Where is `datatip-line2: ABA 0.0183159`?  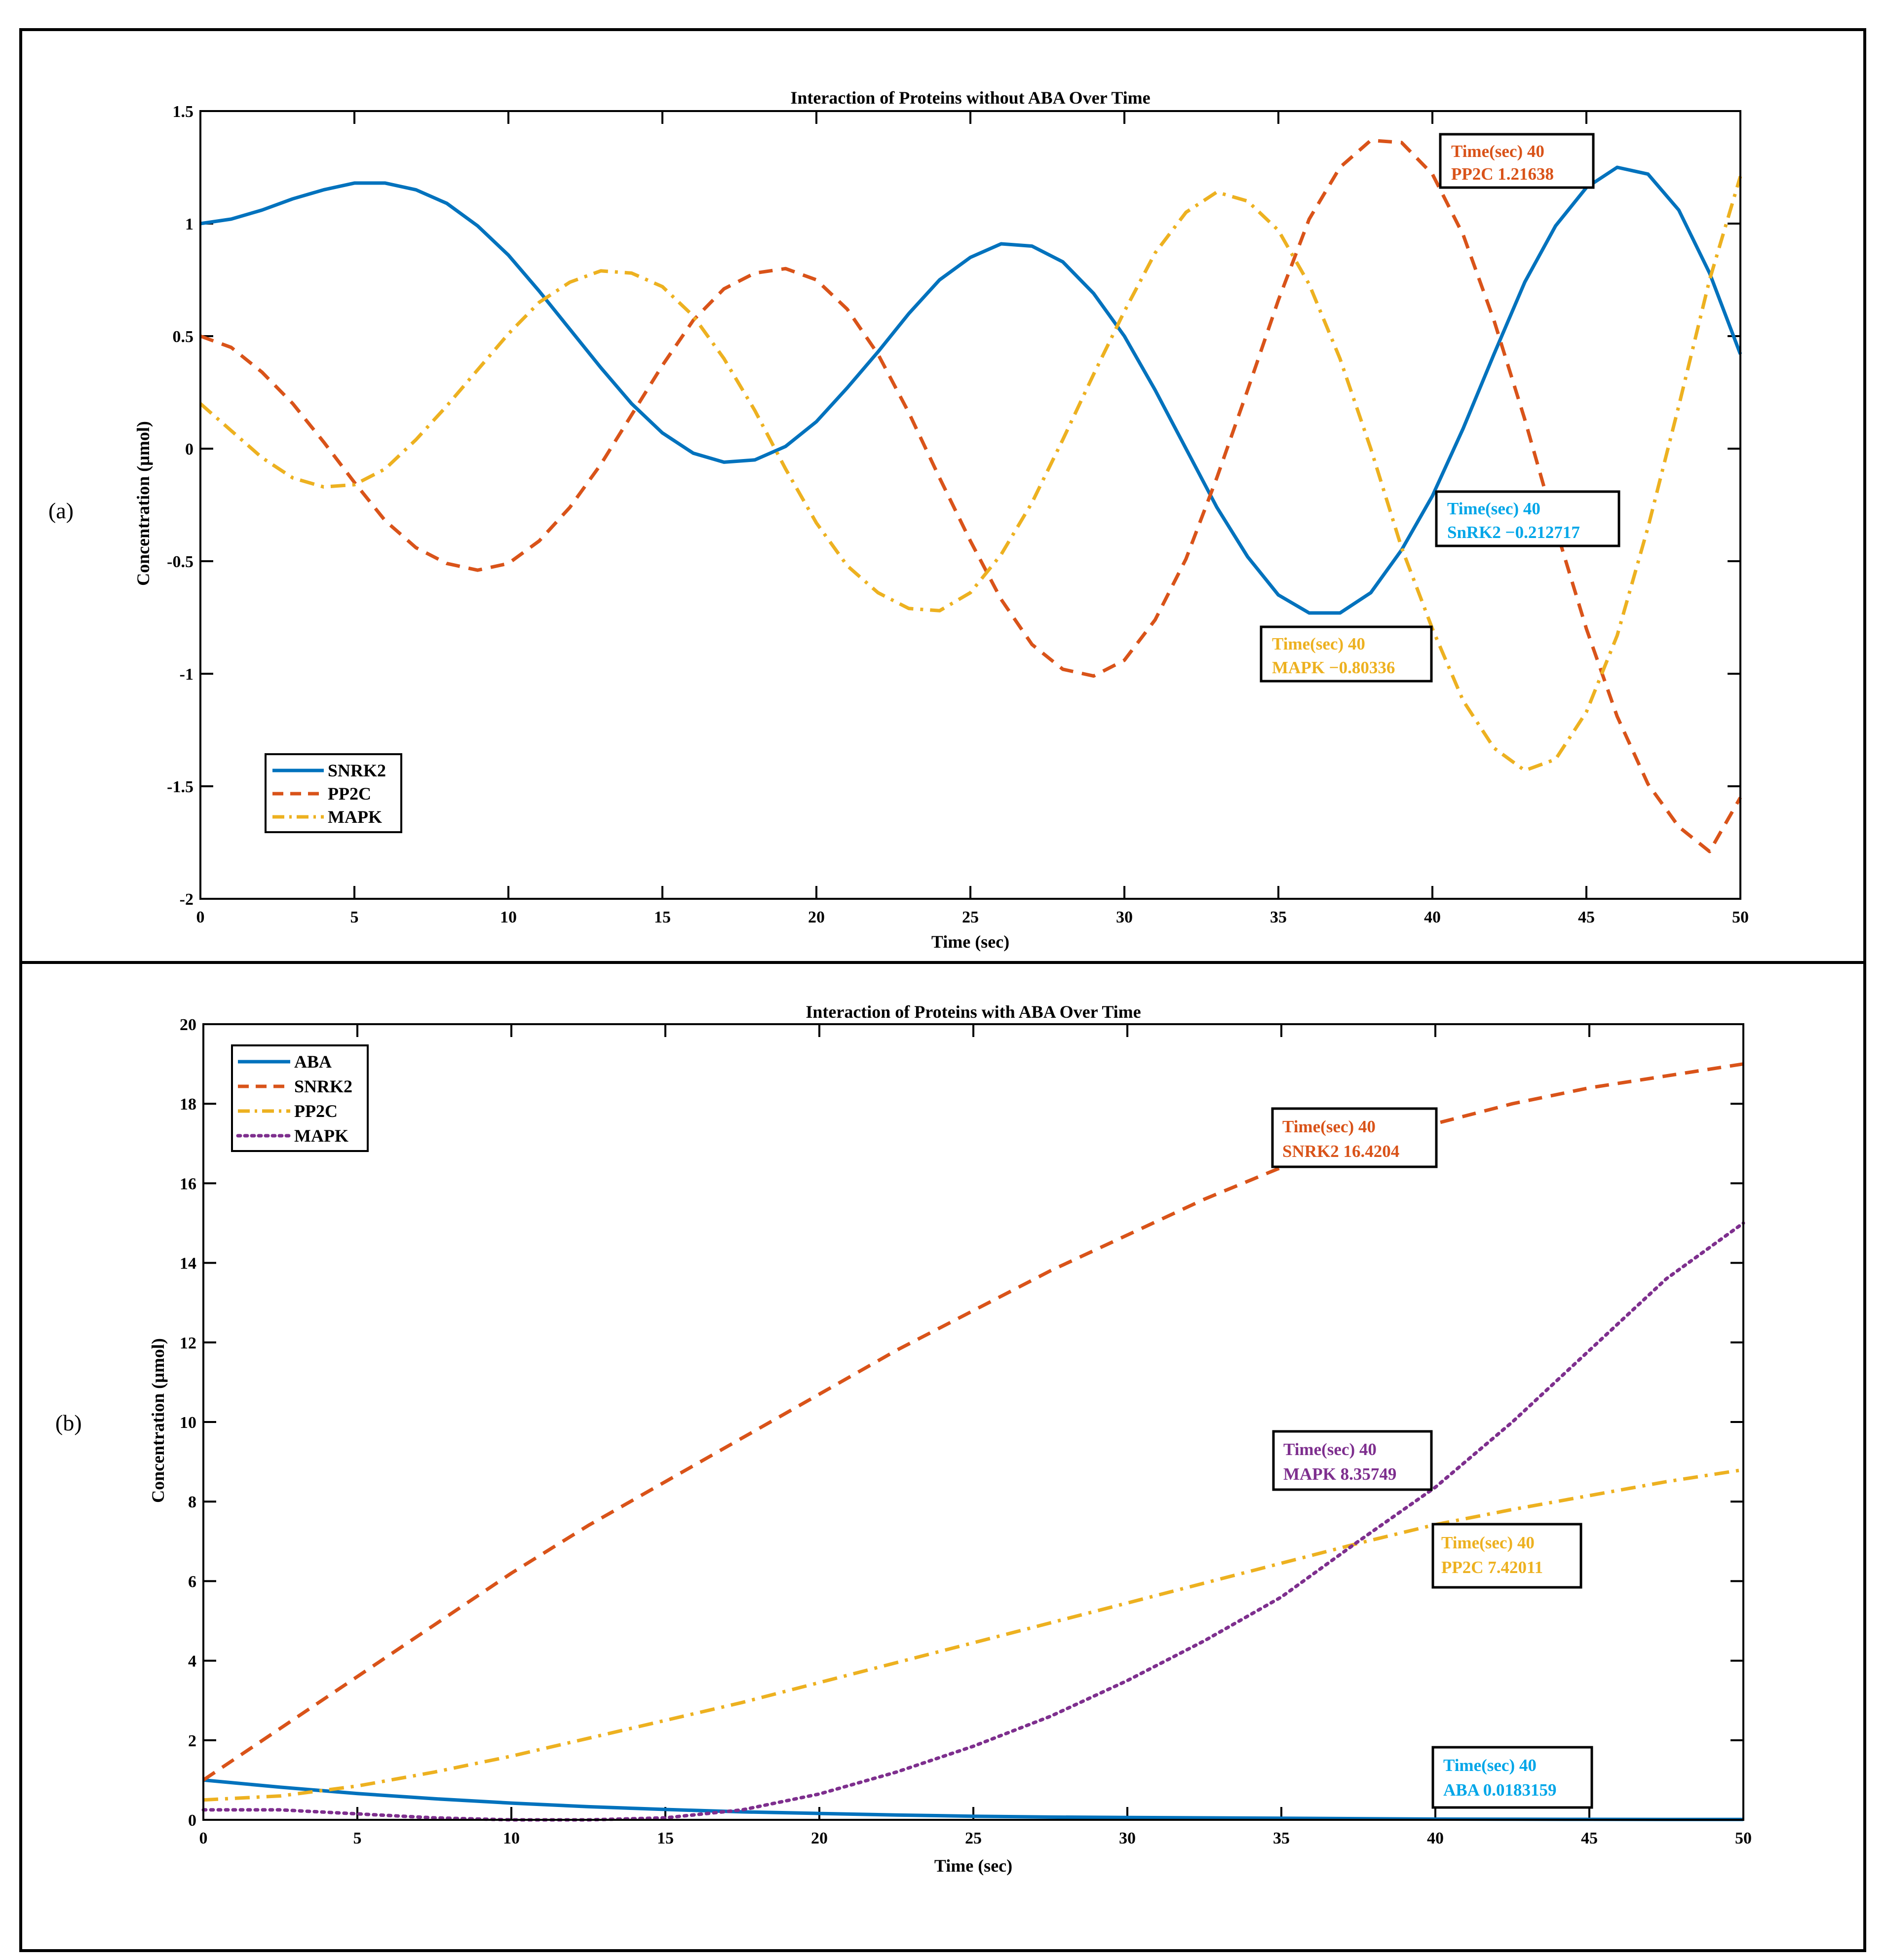
datatip-line2: ABA 0.0183159 is located at coordinates (1500, 1790).